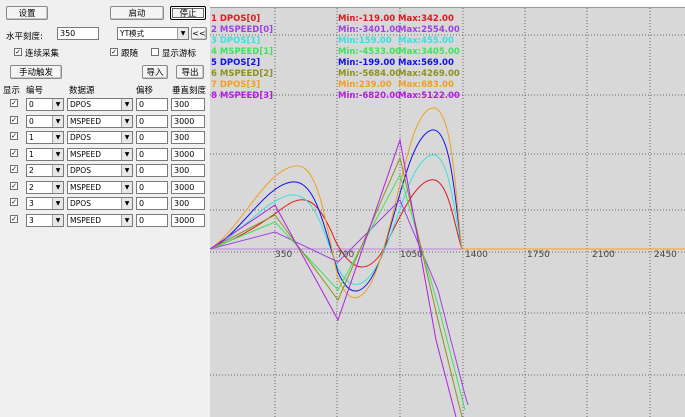 The height and width of the screenshot is (417, 685). I want to click on legend-series-min: Min:-4533.00, so click(370, 52).